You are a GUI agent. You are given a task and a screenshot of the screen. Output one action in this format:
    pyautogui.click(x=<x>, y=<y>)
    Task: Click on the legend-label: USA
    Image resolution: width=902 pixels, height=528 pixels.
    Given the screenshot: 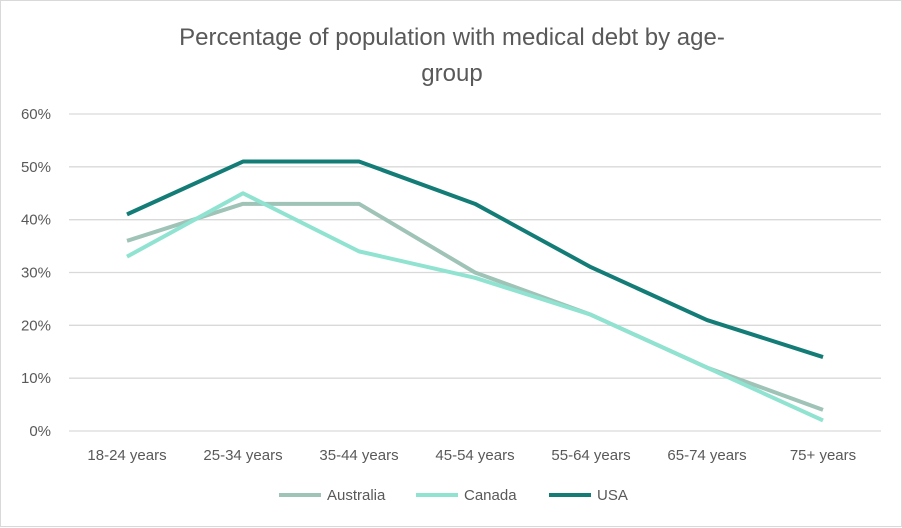 What is the action you would take?
    pyautogui.click(x=612, y=495)
    